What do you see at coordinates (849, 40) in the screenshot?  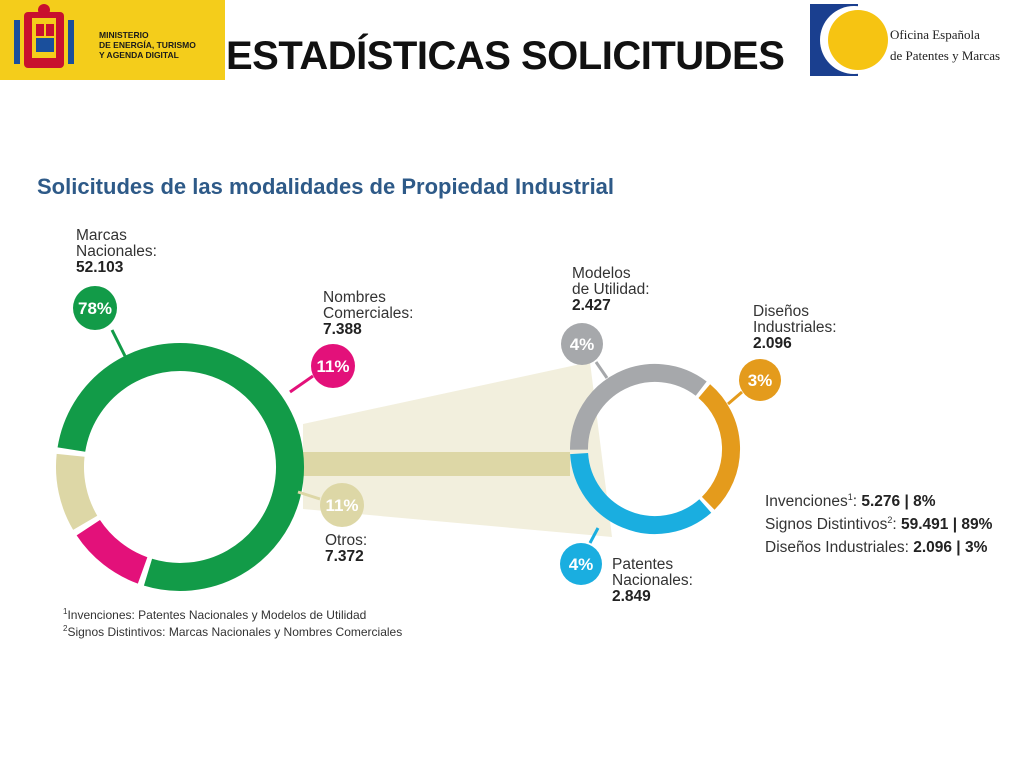 I see `oepm-logo-icon` at bounding box center [849, 40].